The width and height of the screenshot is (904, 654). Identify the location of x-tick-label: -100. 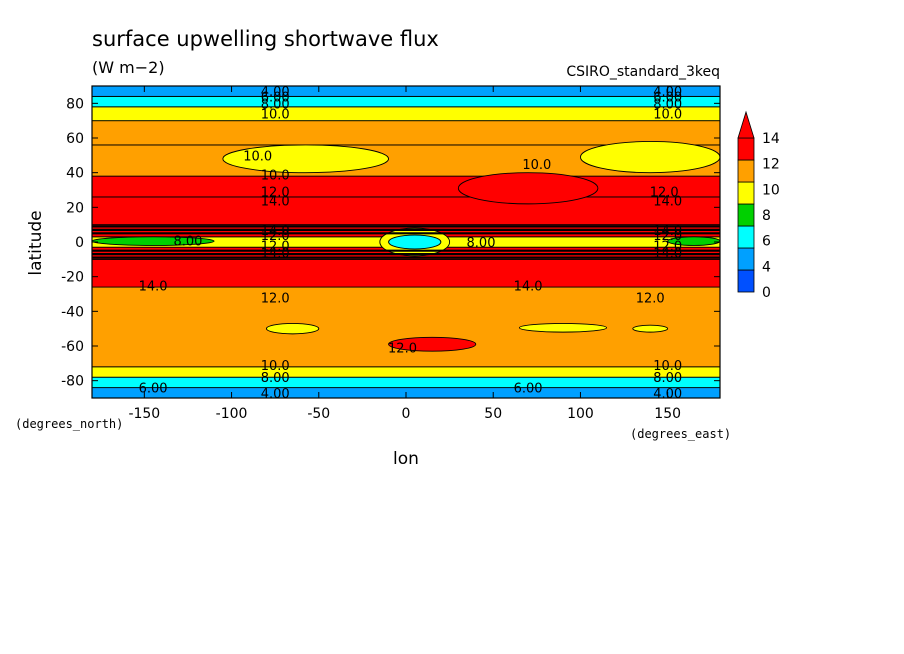
(232, 414).